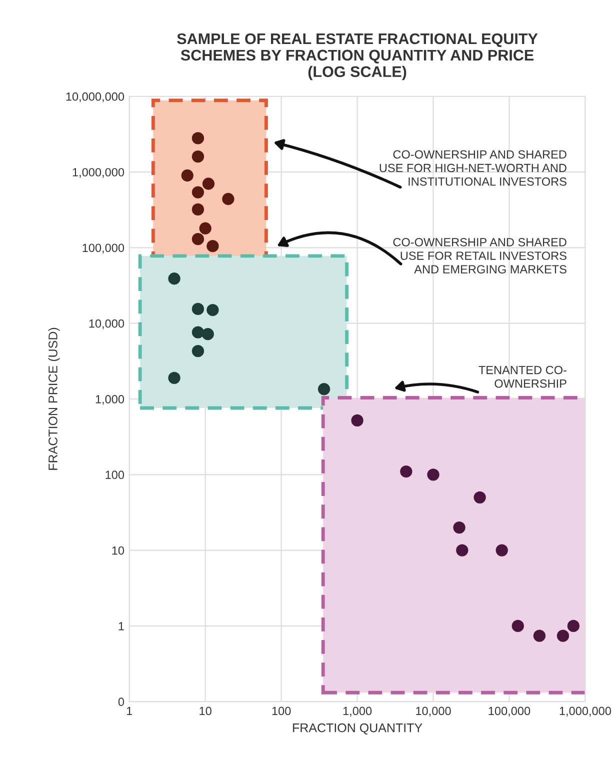 This screenshot has width=616, height=771. I want to click on y-tick-label: 1,000, so click(110, 400).